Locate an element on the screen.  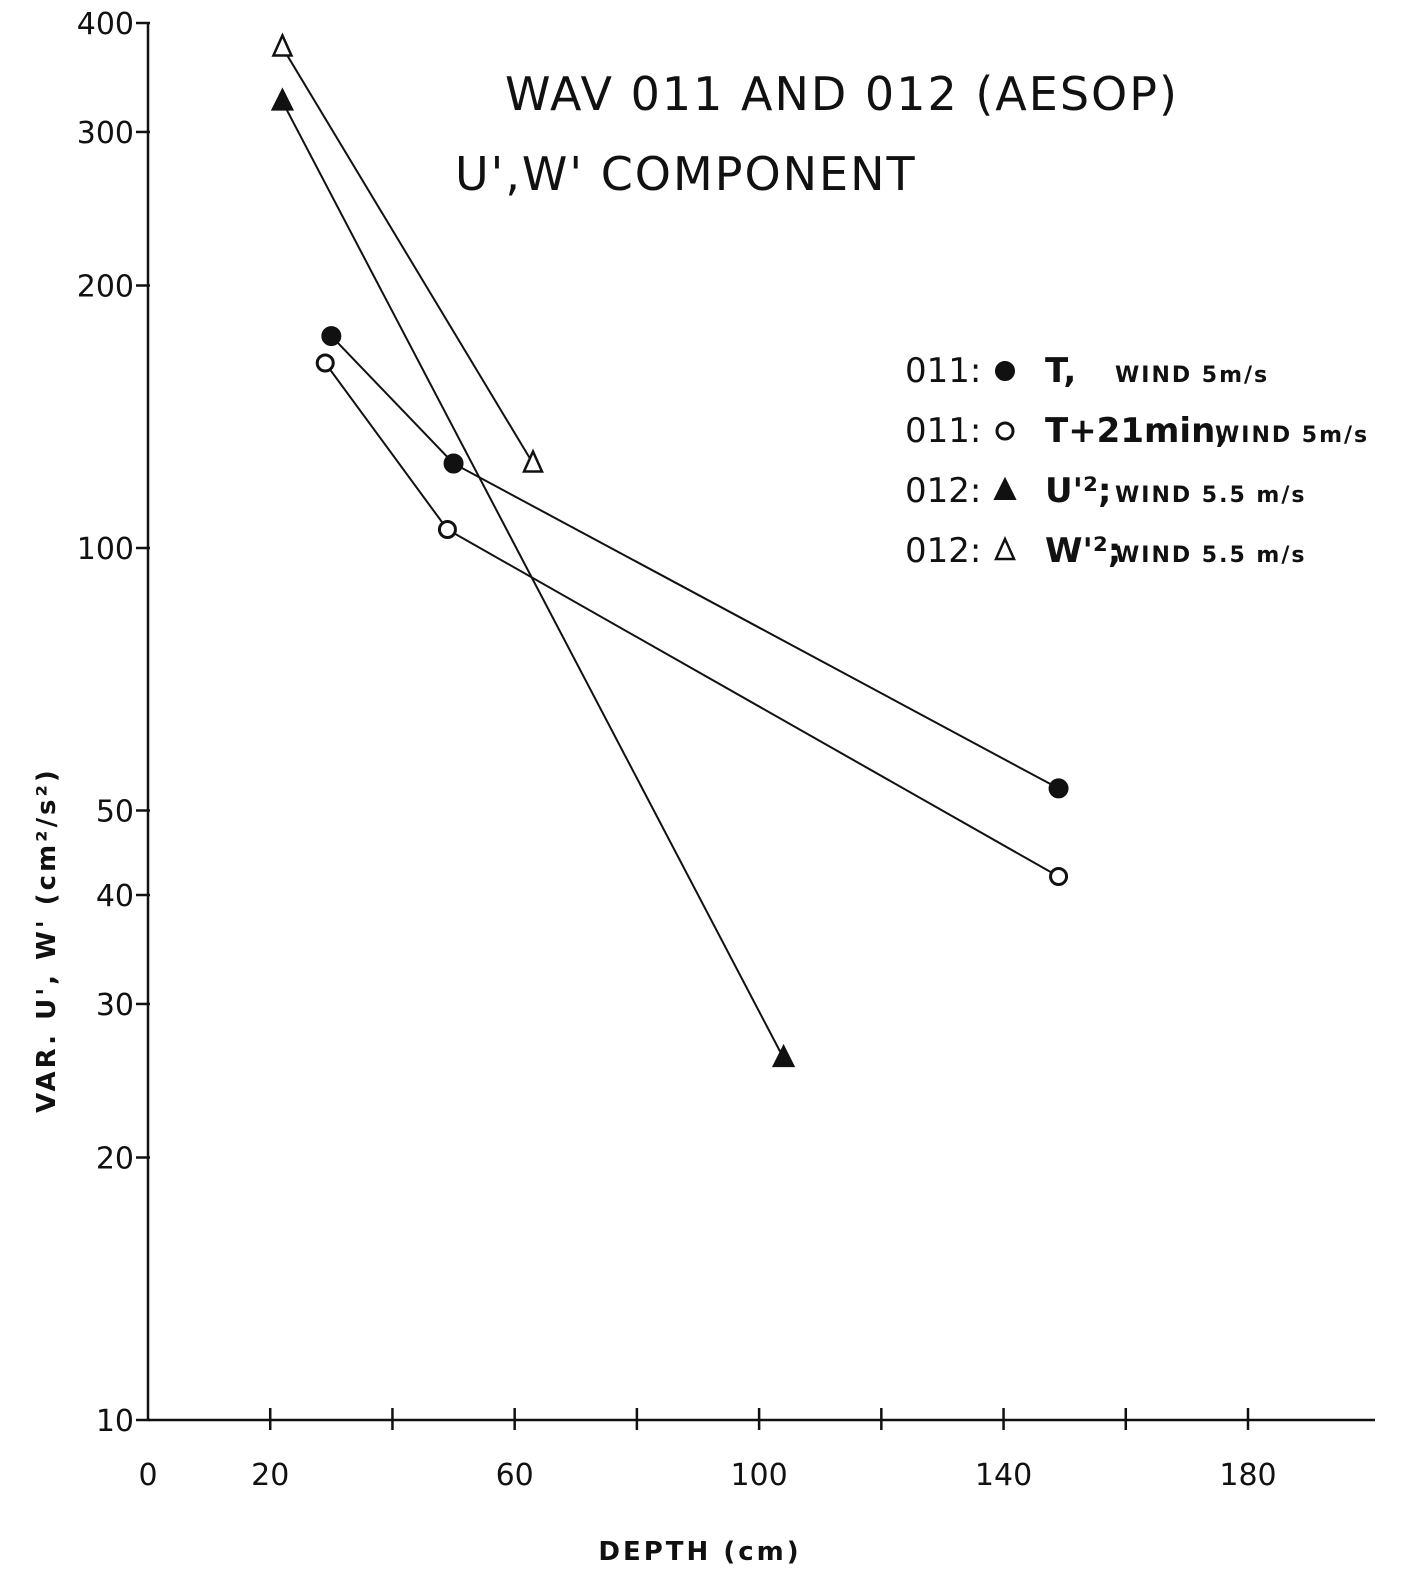
y-tick-label-30: 30 is located at coordinates (115, 1005).